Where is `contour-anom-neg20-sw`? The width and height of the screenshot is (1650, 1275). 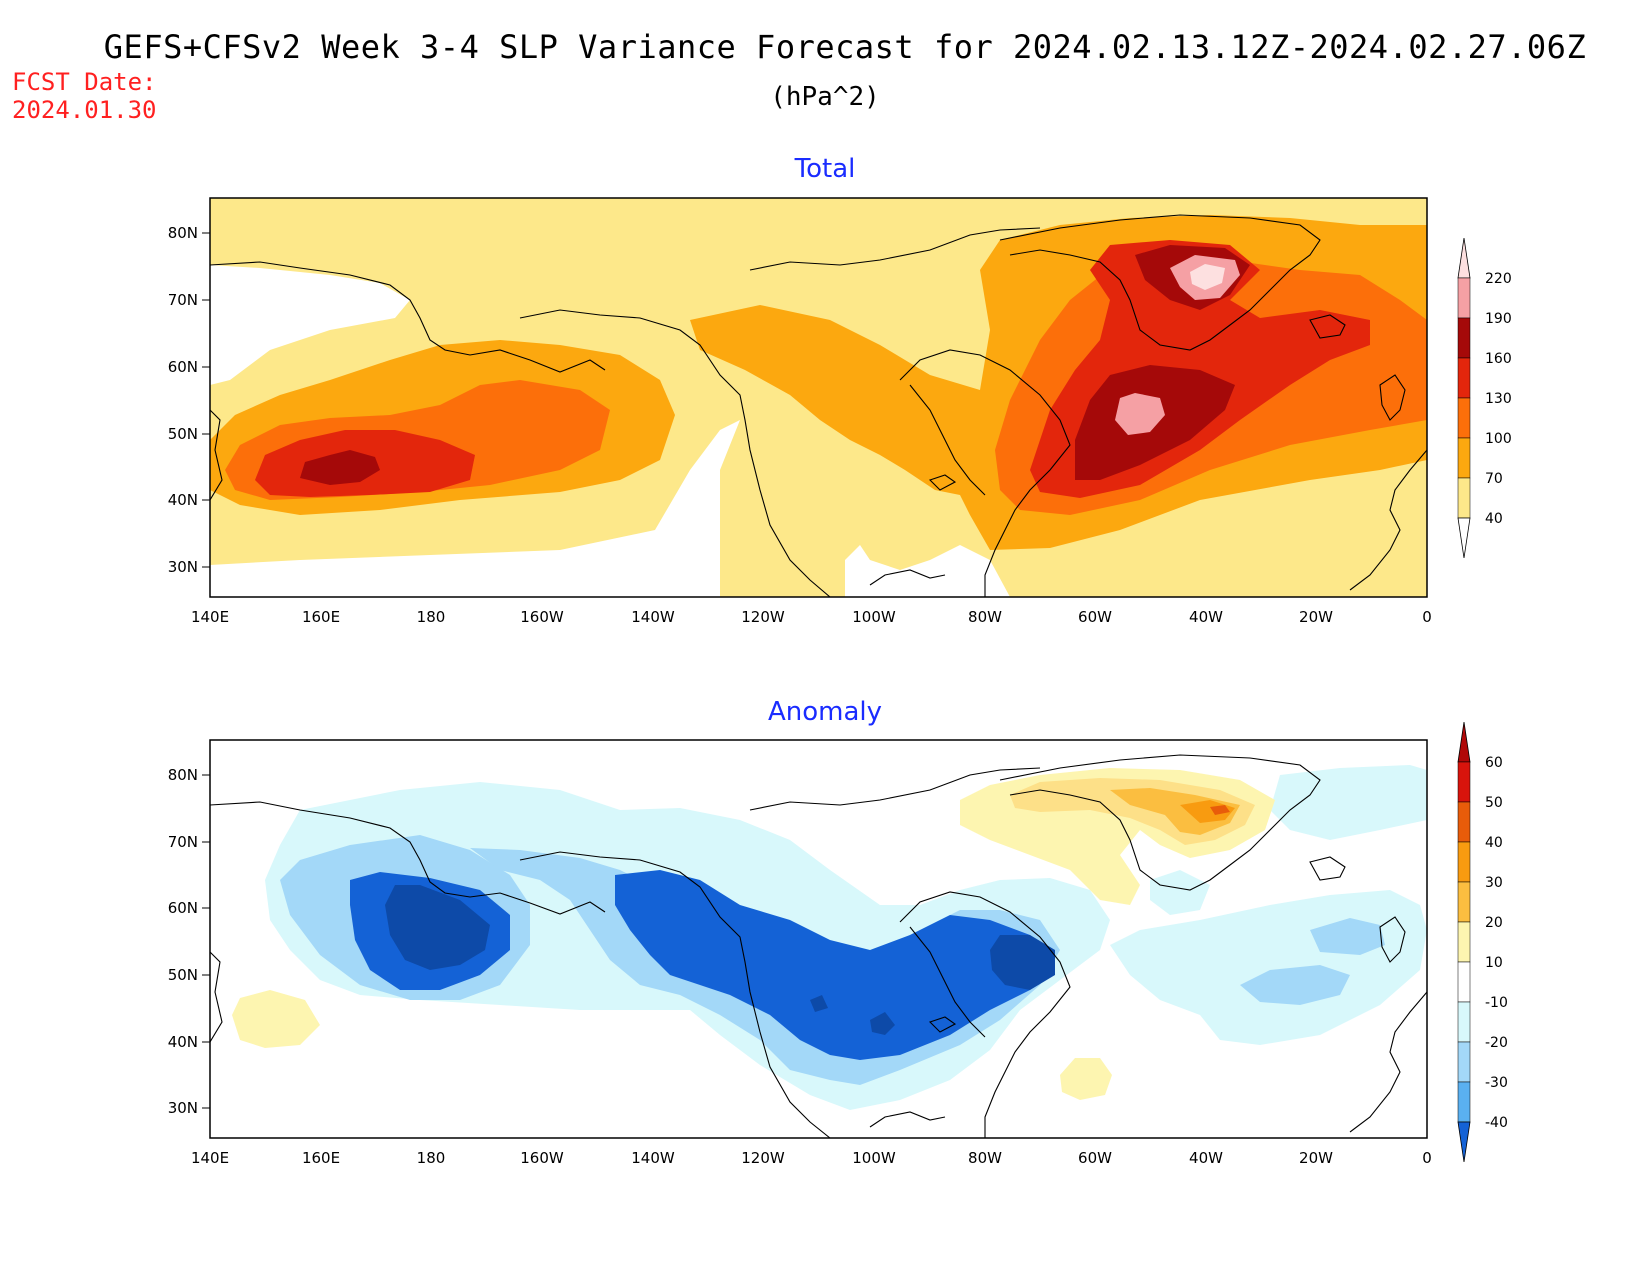 contour-anom-neg20-sw is located at coordinates (1295, 985).